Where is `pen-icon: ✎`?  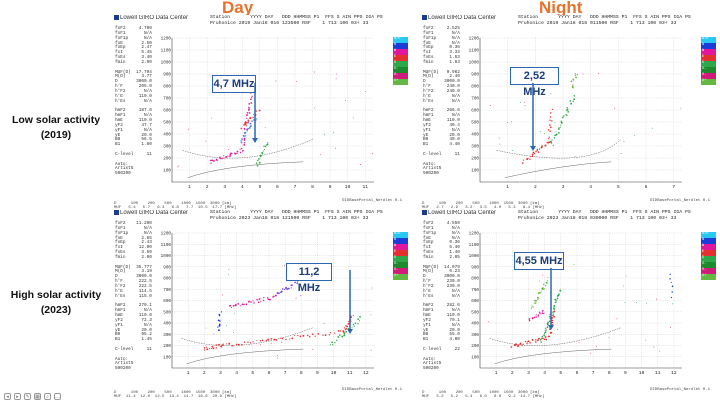 pen-icon: ✎ is located at coordinates (27, 396).